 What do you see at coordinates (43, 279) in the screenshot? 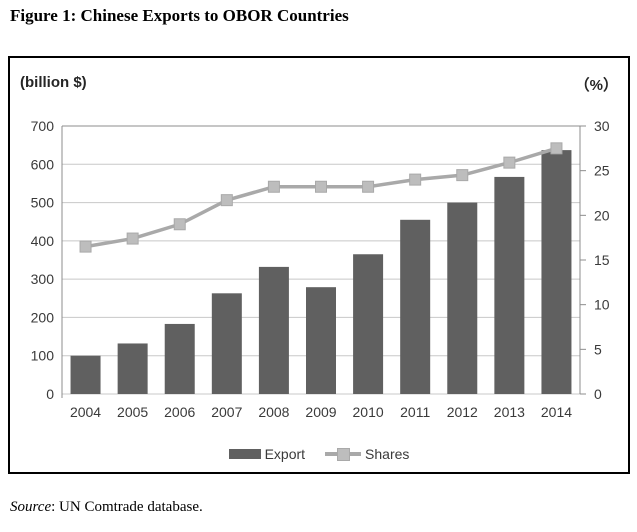
I see `left-axis-tick-label: 300` at bounding box center [43, 279].